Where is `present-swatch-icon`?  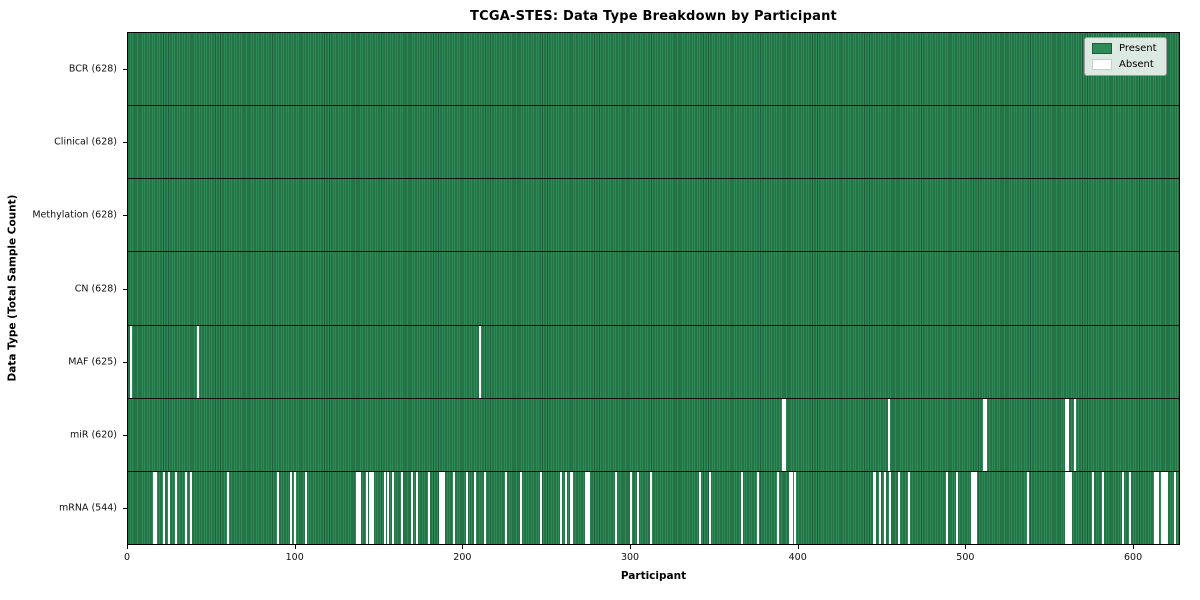 present-swatch-icon is located at coordinates (1102, 48).